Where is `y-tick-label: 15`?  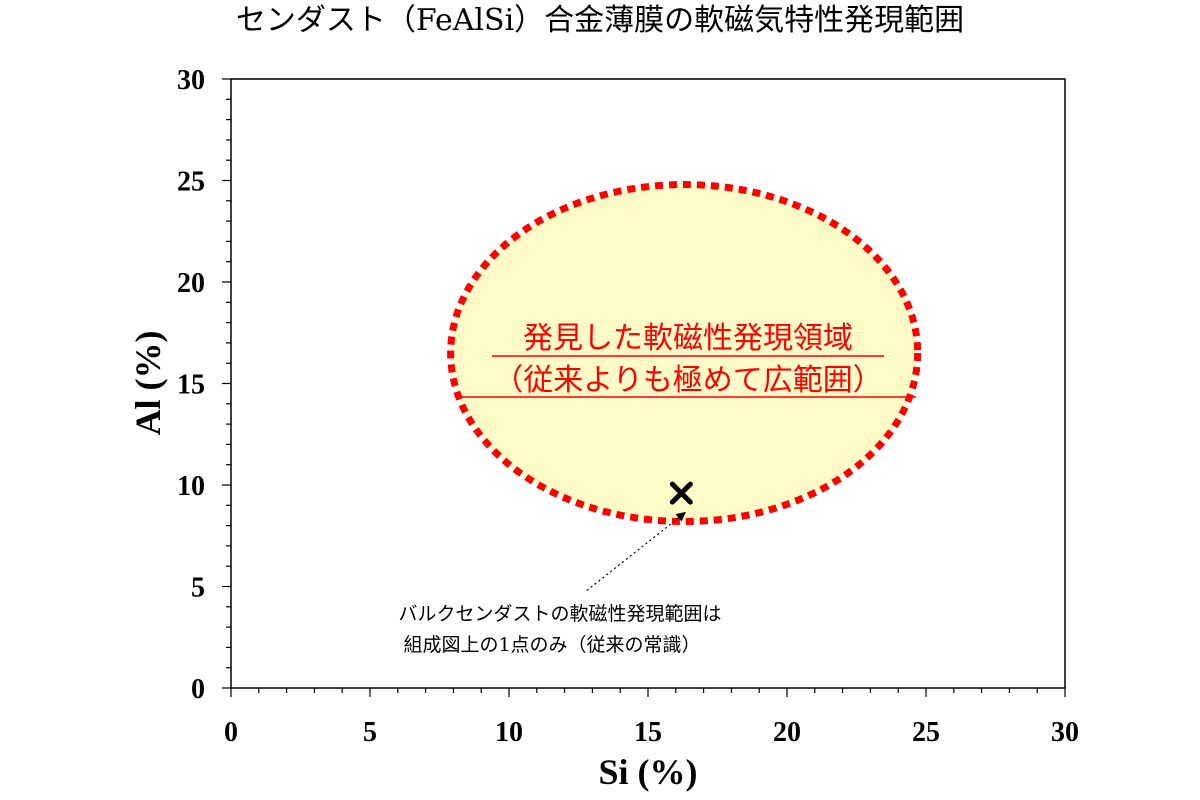 y-tick-label: 15 is located at coordinates (191, 385).